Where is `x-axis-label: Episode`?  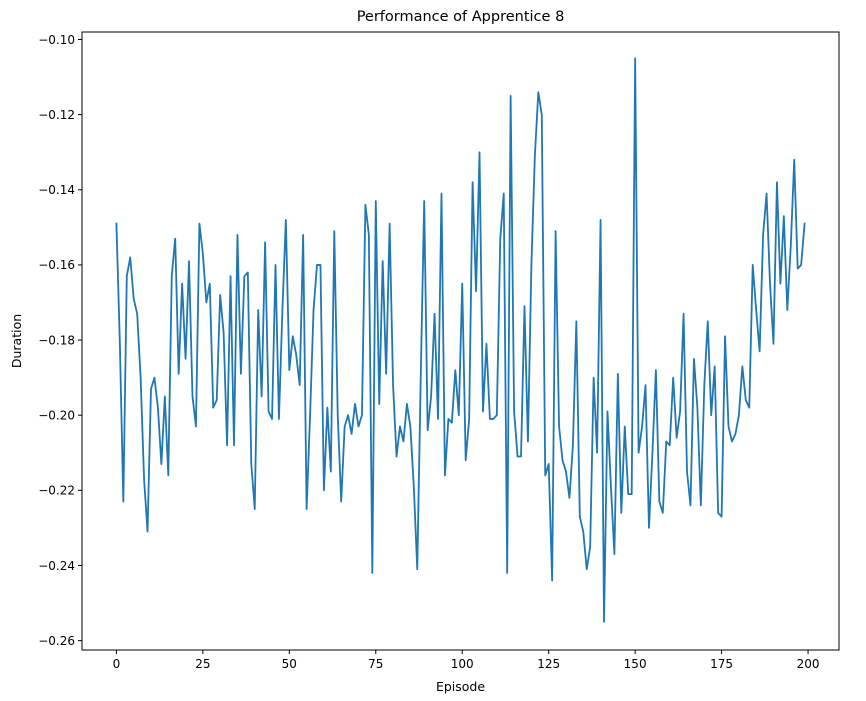
x-axis-label: Episode is located at coordinates (460, 686).